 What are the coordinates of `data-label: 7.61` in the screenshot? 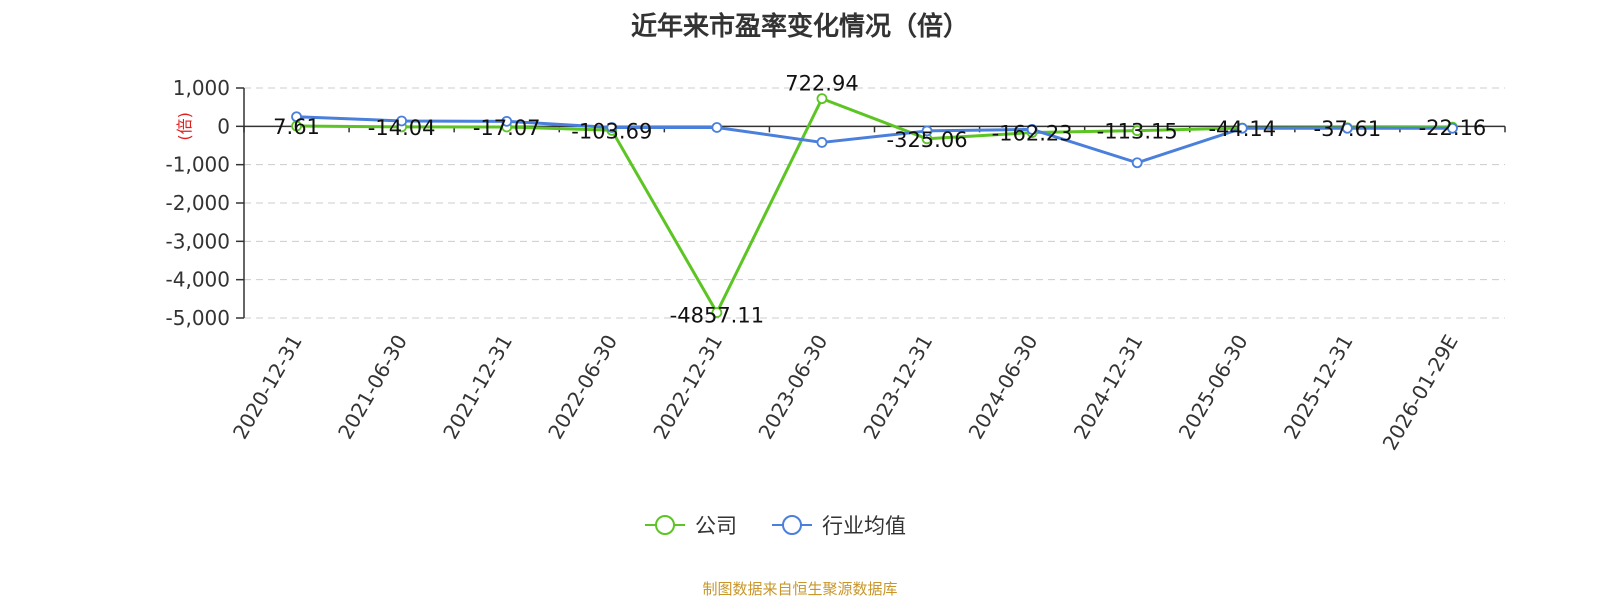 It's located at (296, 127).